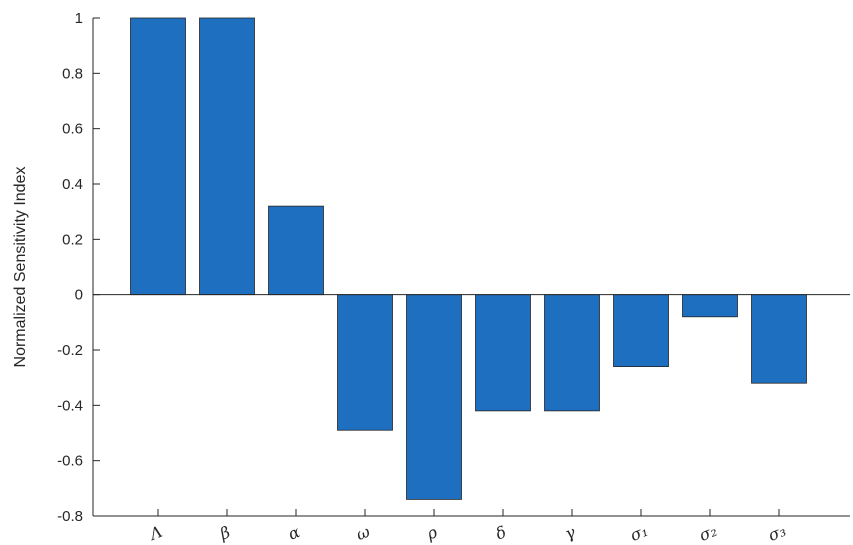  What do you see at coordinates (72, 73) in the screenshot?
I see `y-tick-label: 0.8` at bounding box center [72, 73].